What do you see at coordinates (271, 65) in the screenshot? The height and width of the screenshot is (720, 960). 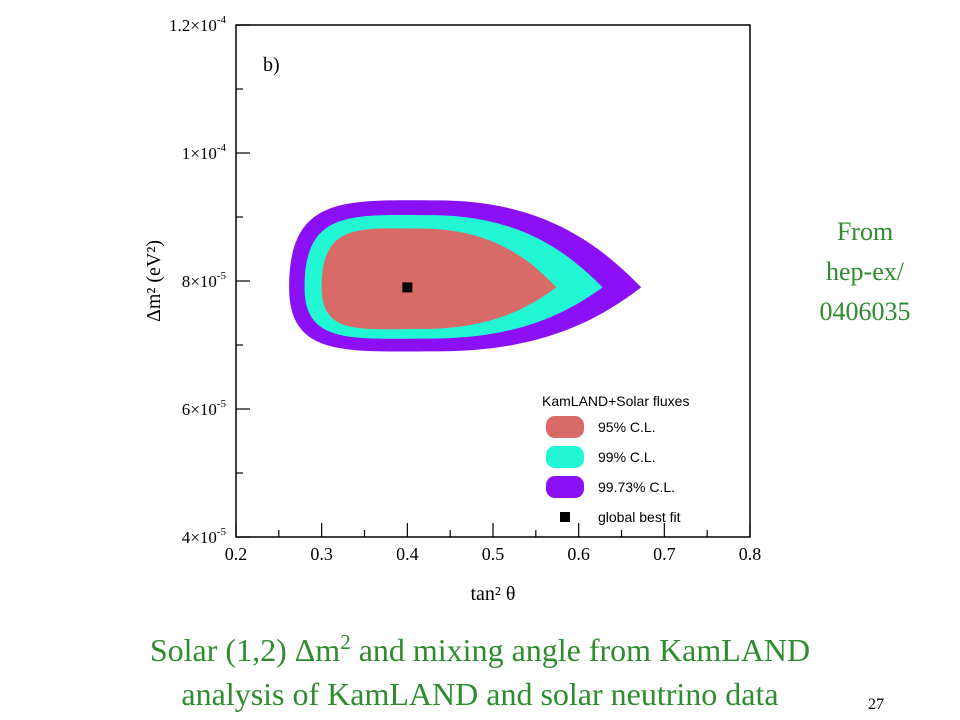 I see `panel-label: b)` at bounding box center [271, 65].